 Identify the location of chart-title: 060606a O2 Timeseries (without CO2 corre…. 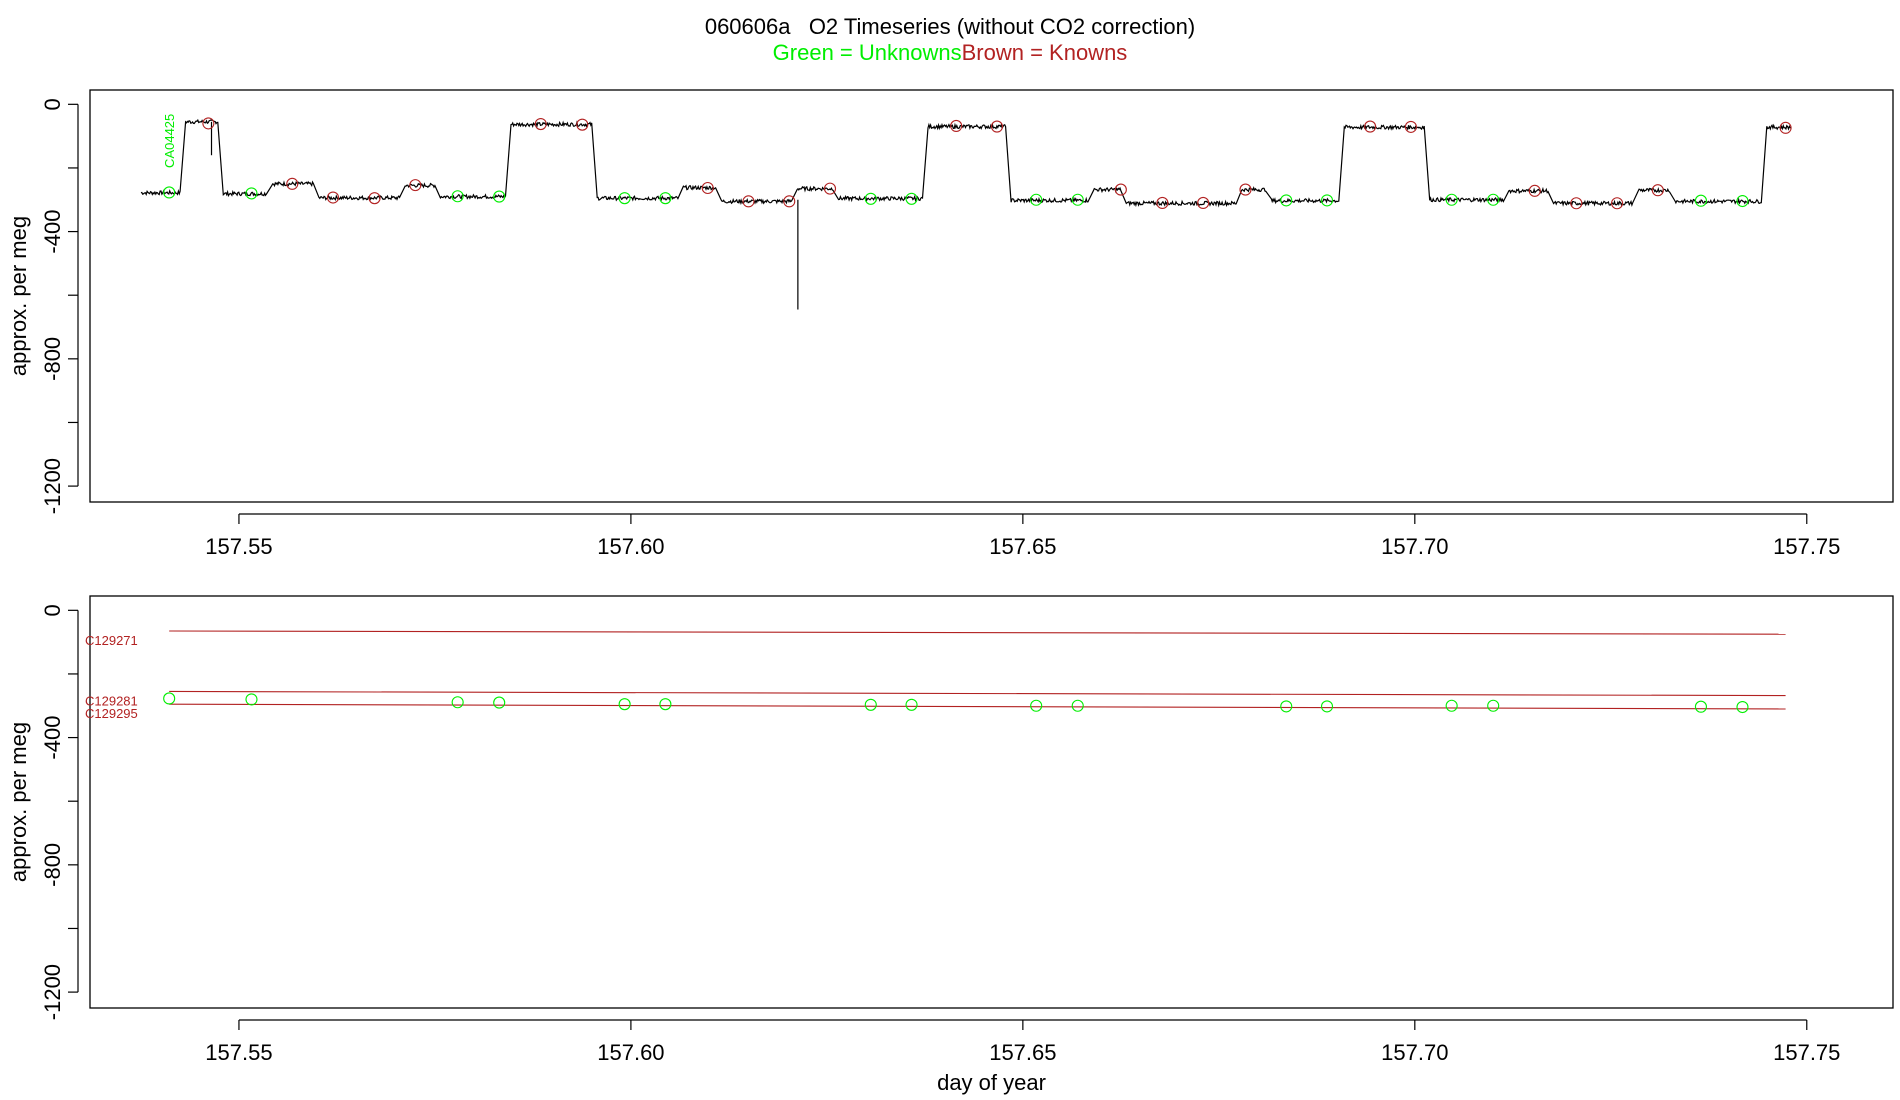
(950, 26).